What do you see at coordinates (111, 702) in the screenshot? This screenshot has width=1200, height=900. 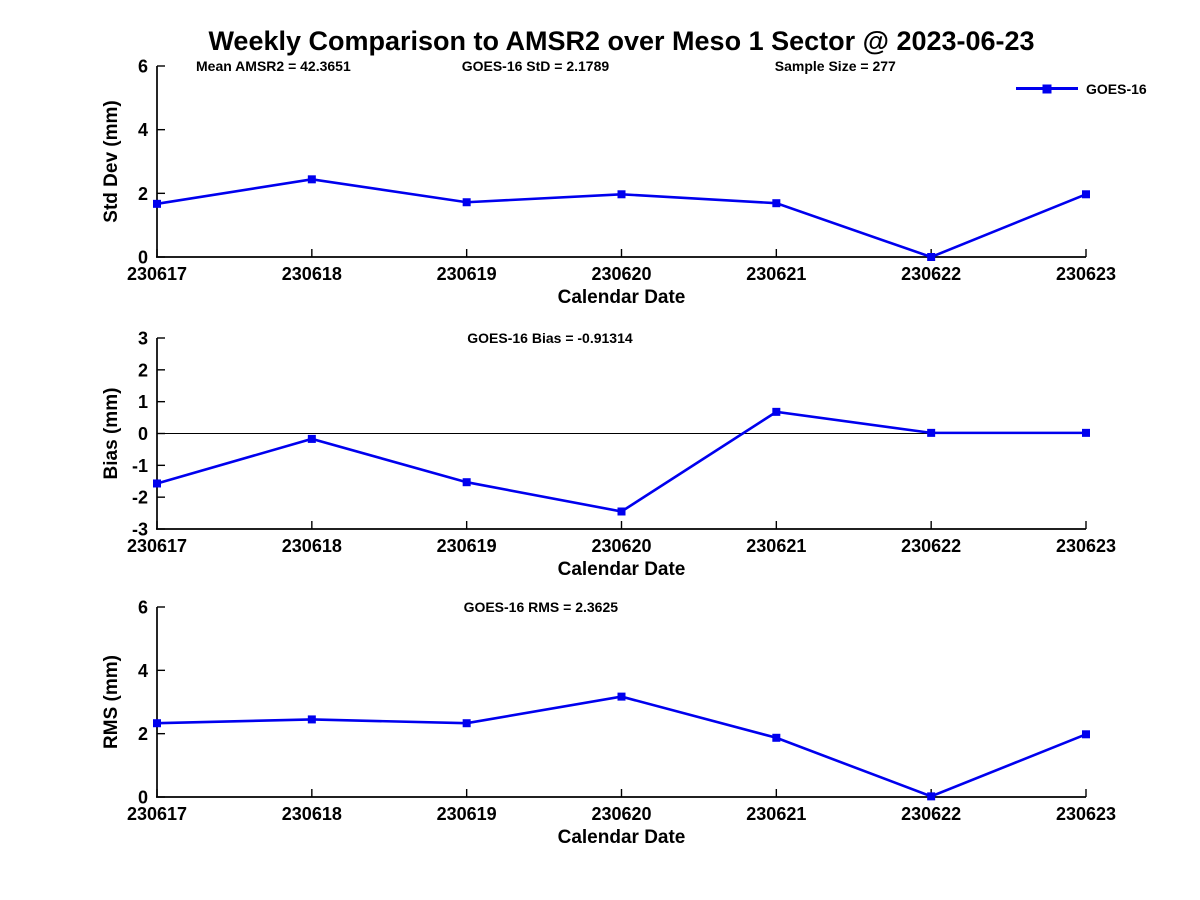 I see `y-axis-title: RMS (mm)` at bounding box center [111, 702].